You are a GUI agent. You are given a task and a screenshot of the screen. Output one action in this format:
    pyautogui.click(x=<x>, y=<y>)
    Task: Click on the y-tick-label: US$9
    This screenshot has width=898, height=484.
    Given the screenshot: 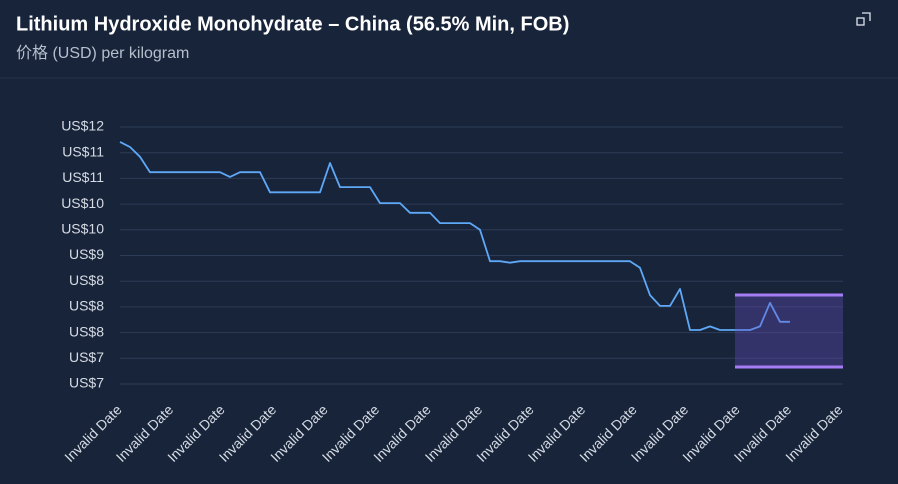 What is the action you would take?
    pyautogui.click(x=86, y=254)
    